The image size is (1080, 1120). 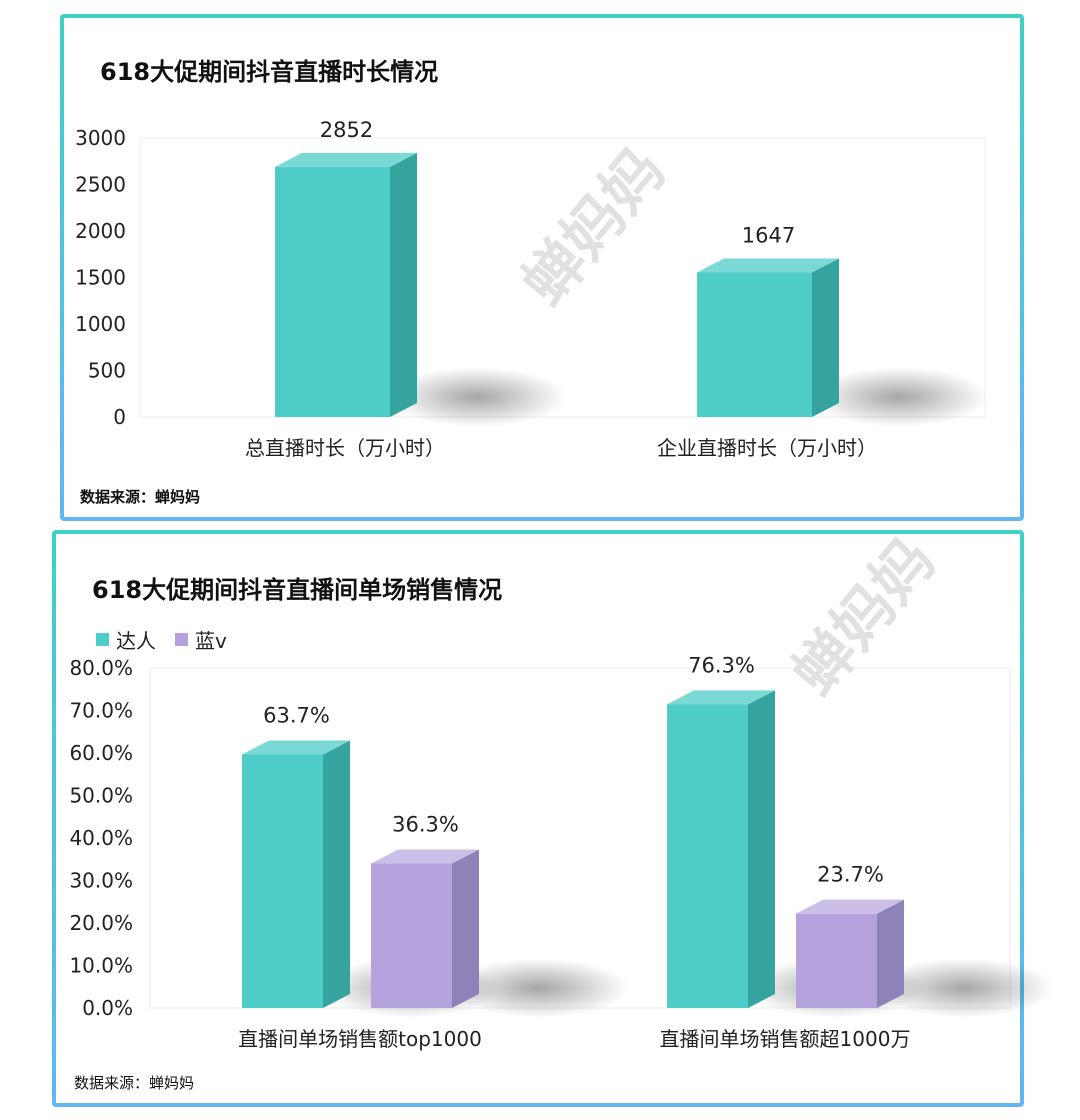 I want to click on y-tick-label: 3000, so click(x=100, y=138).